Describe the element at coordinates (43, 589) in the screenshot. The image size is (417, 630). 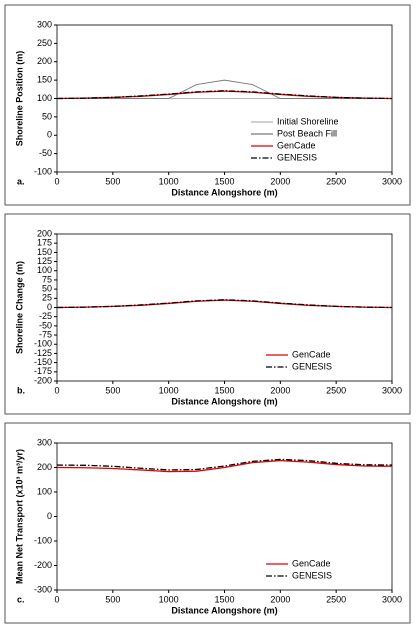
I see `y-tick-label: -300` at that location.